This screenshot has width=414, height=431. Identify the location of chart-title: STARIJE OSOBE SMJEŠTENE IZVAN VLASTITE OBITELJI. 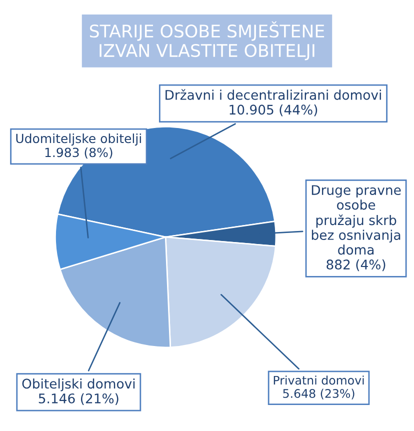
(207, 40).